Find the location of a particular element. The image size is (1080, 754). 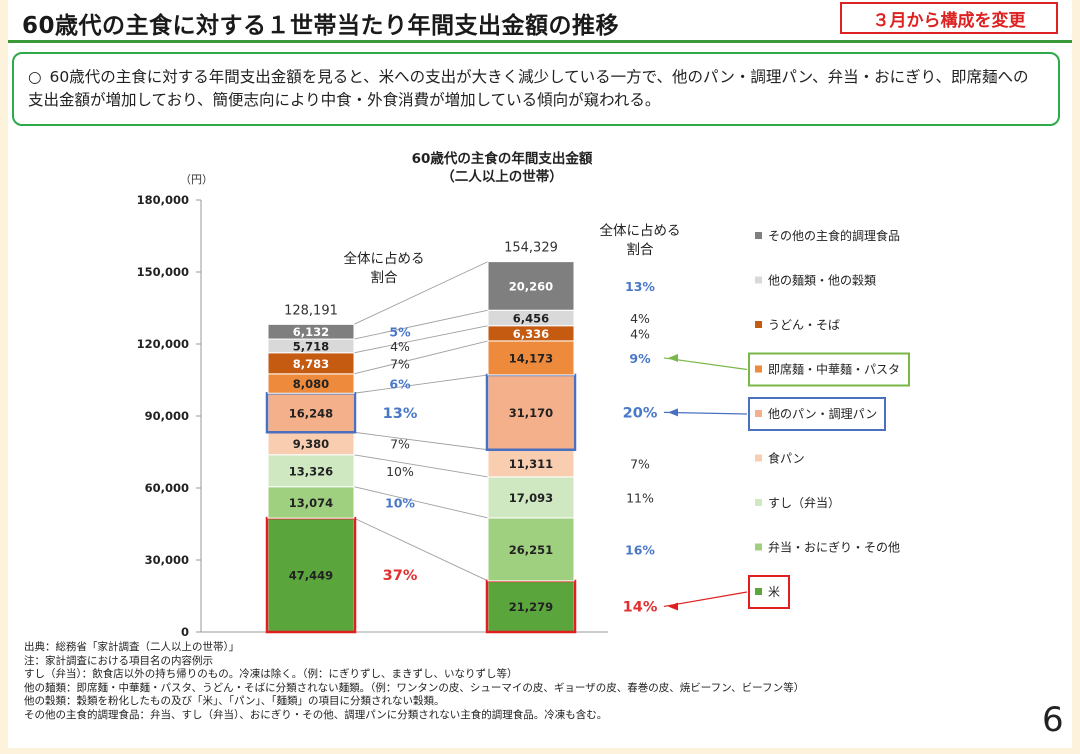

data-label: 20,260 is located at coordinates (531, 286).